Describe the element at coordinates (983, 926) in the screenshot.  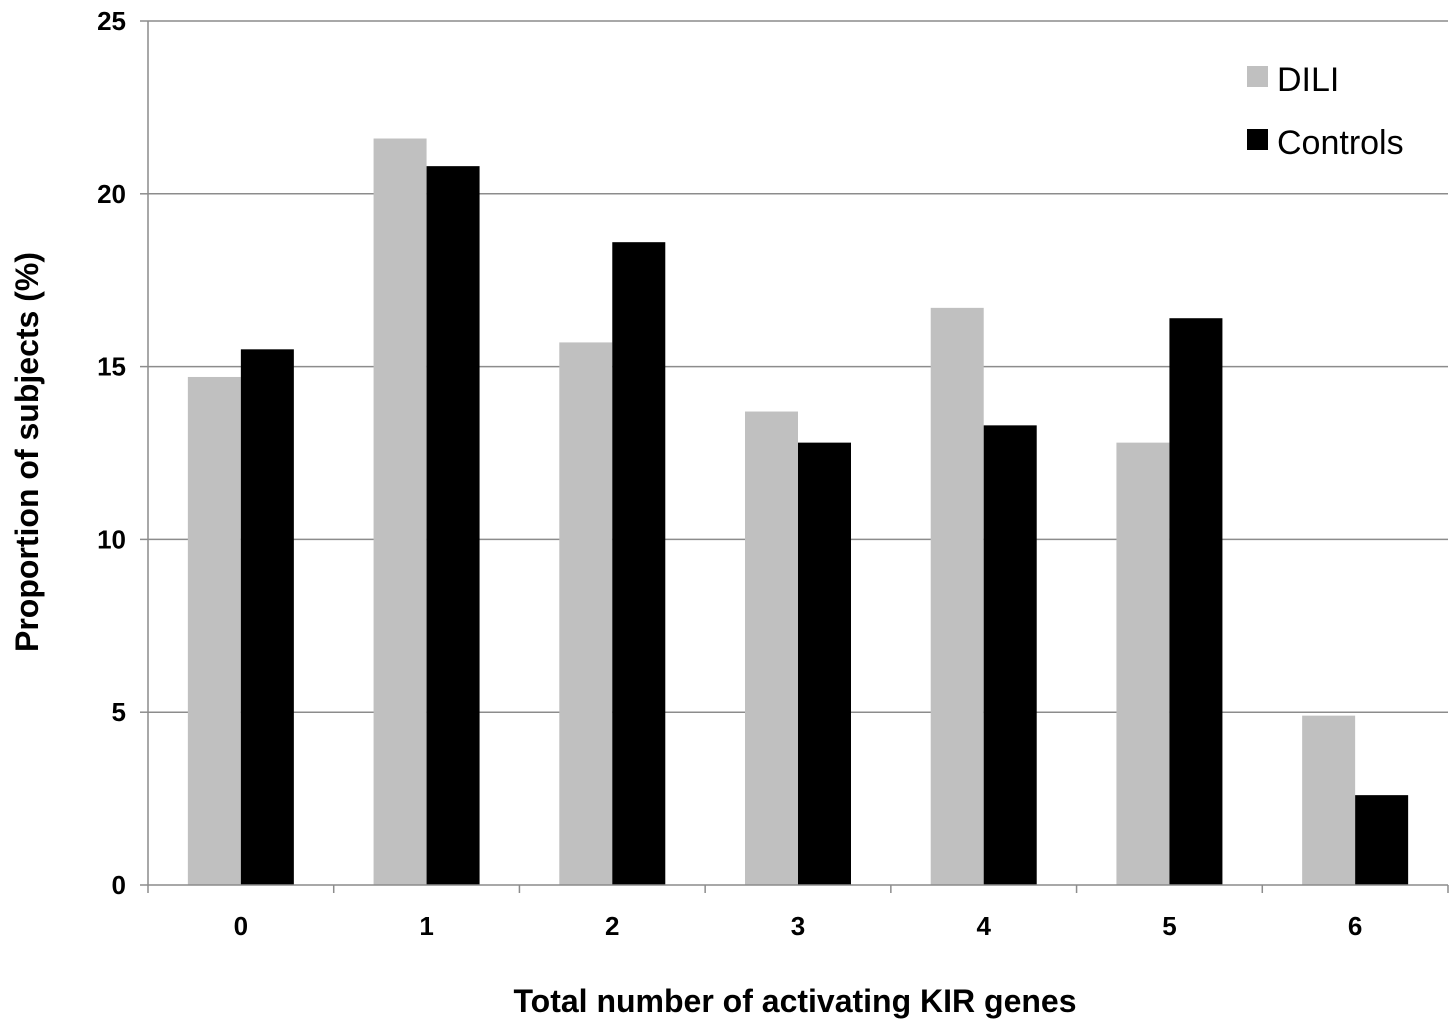
I see `x-tick-label: 4` at that location.